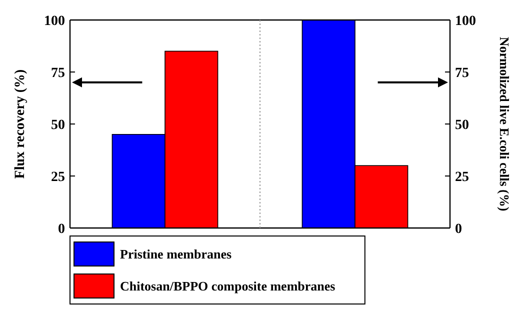 The image size is (520, 320). Describe the element at coordinates (504, 124) in the screenshot. I see `y-axis-title: Normolized live E.coli cells (%)` at that location.